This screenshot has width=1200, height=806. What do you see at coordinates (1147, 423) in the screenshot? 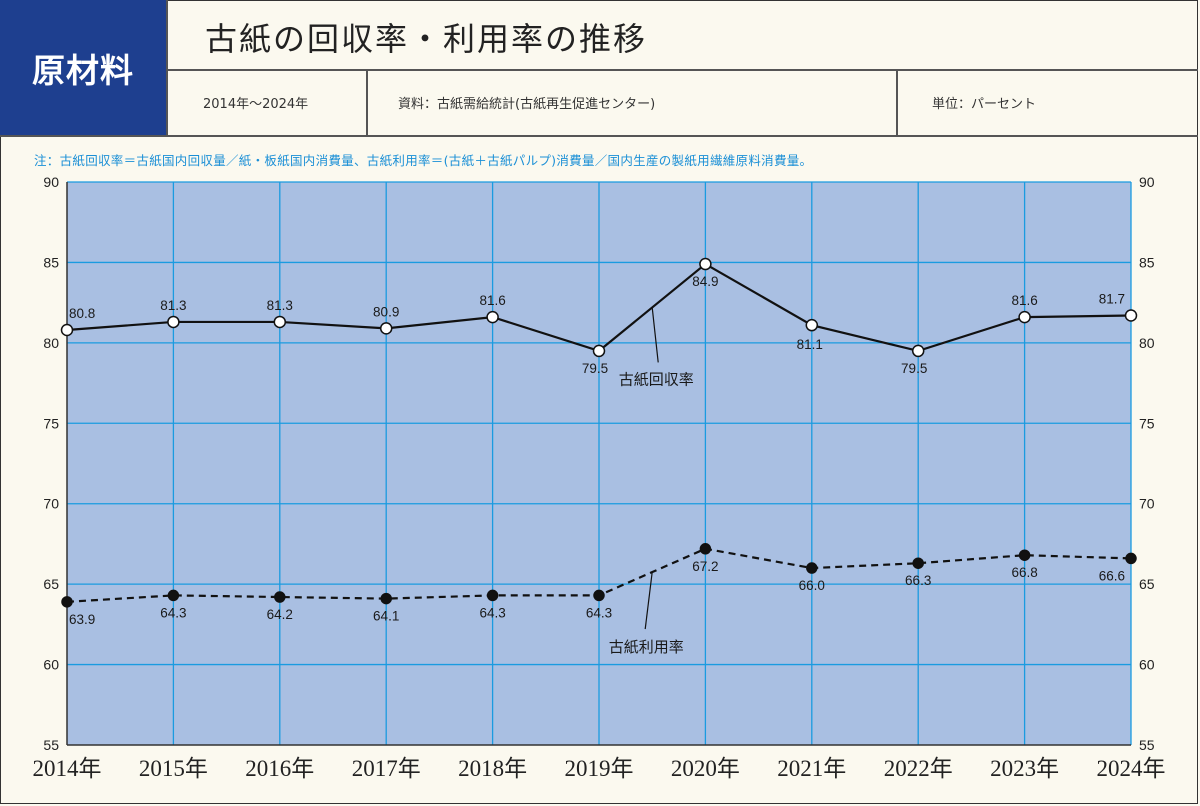
I see `y-tick-label-right: 75` at bounding box center [1147, 423].